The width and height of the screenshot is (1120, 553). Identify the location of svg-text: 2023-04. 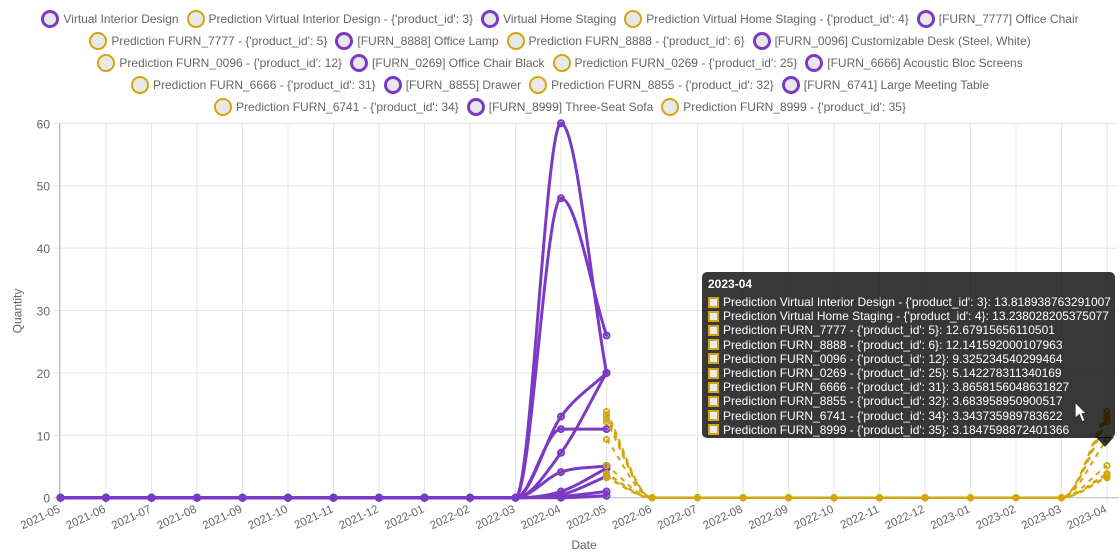
(1087, 517).